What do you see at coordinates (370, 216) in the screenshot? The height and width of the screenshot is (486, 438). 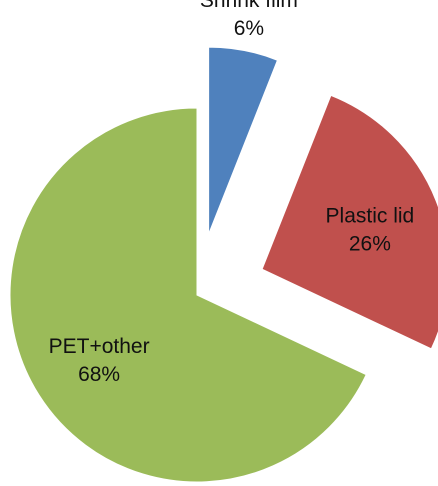 I see `slice-name-label: Plastic lid` at bounding box center [370, 216].